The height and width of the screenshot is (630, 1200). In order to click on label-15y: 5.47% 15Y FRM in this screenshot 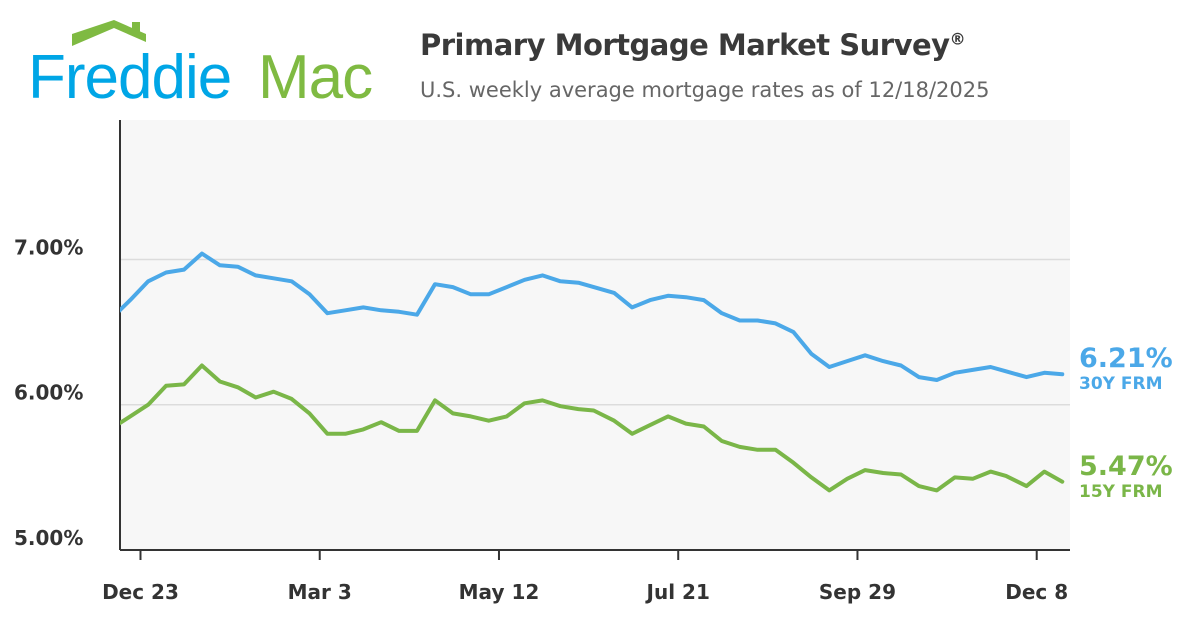, I will do `click(1126, 476)`.